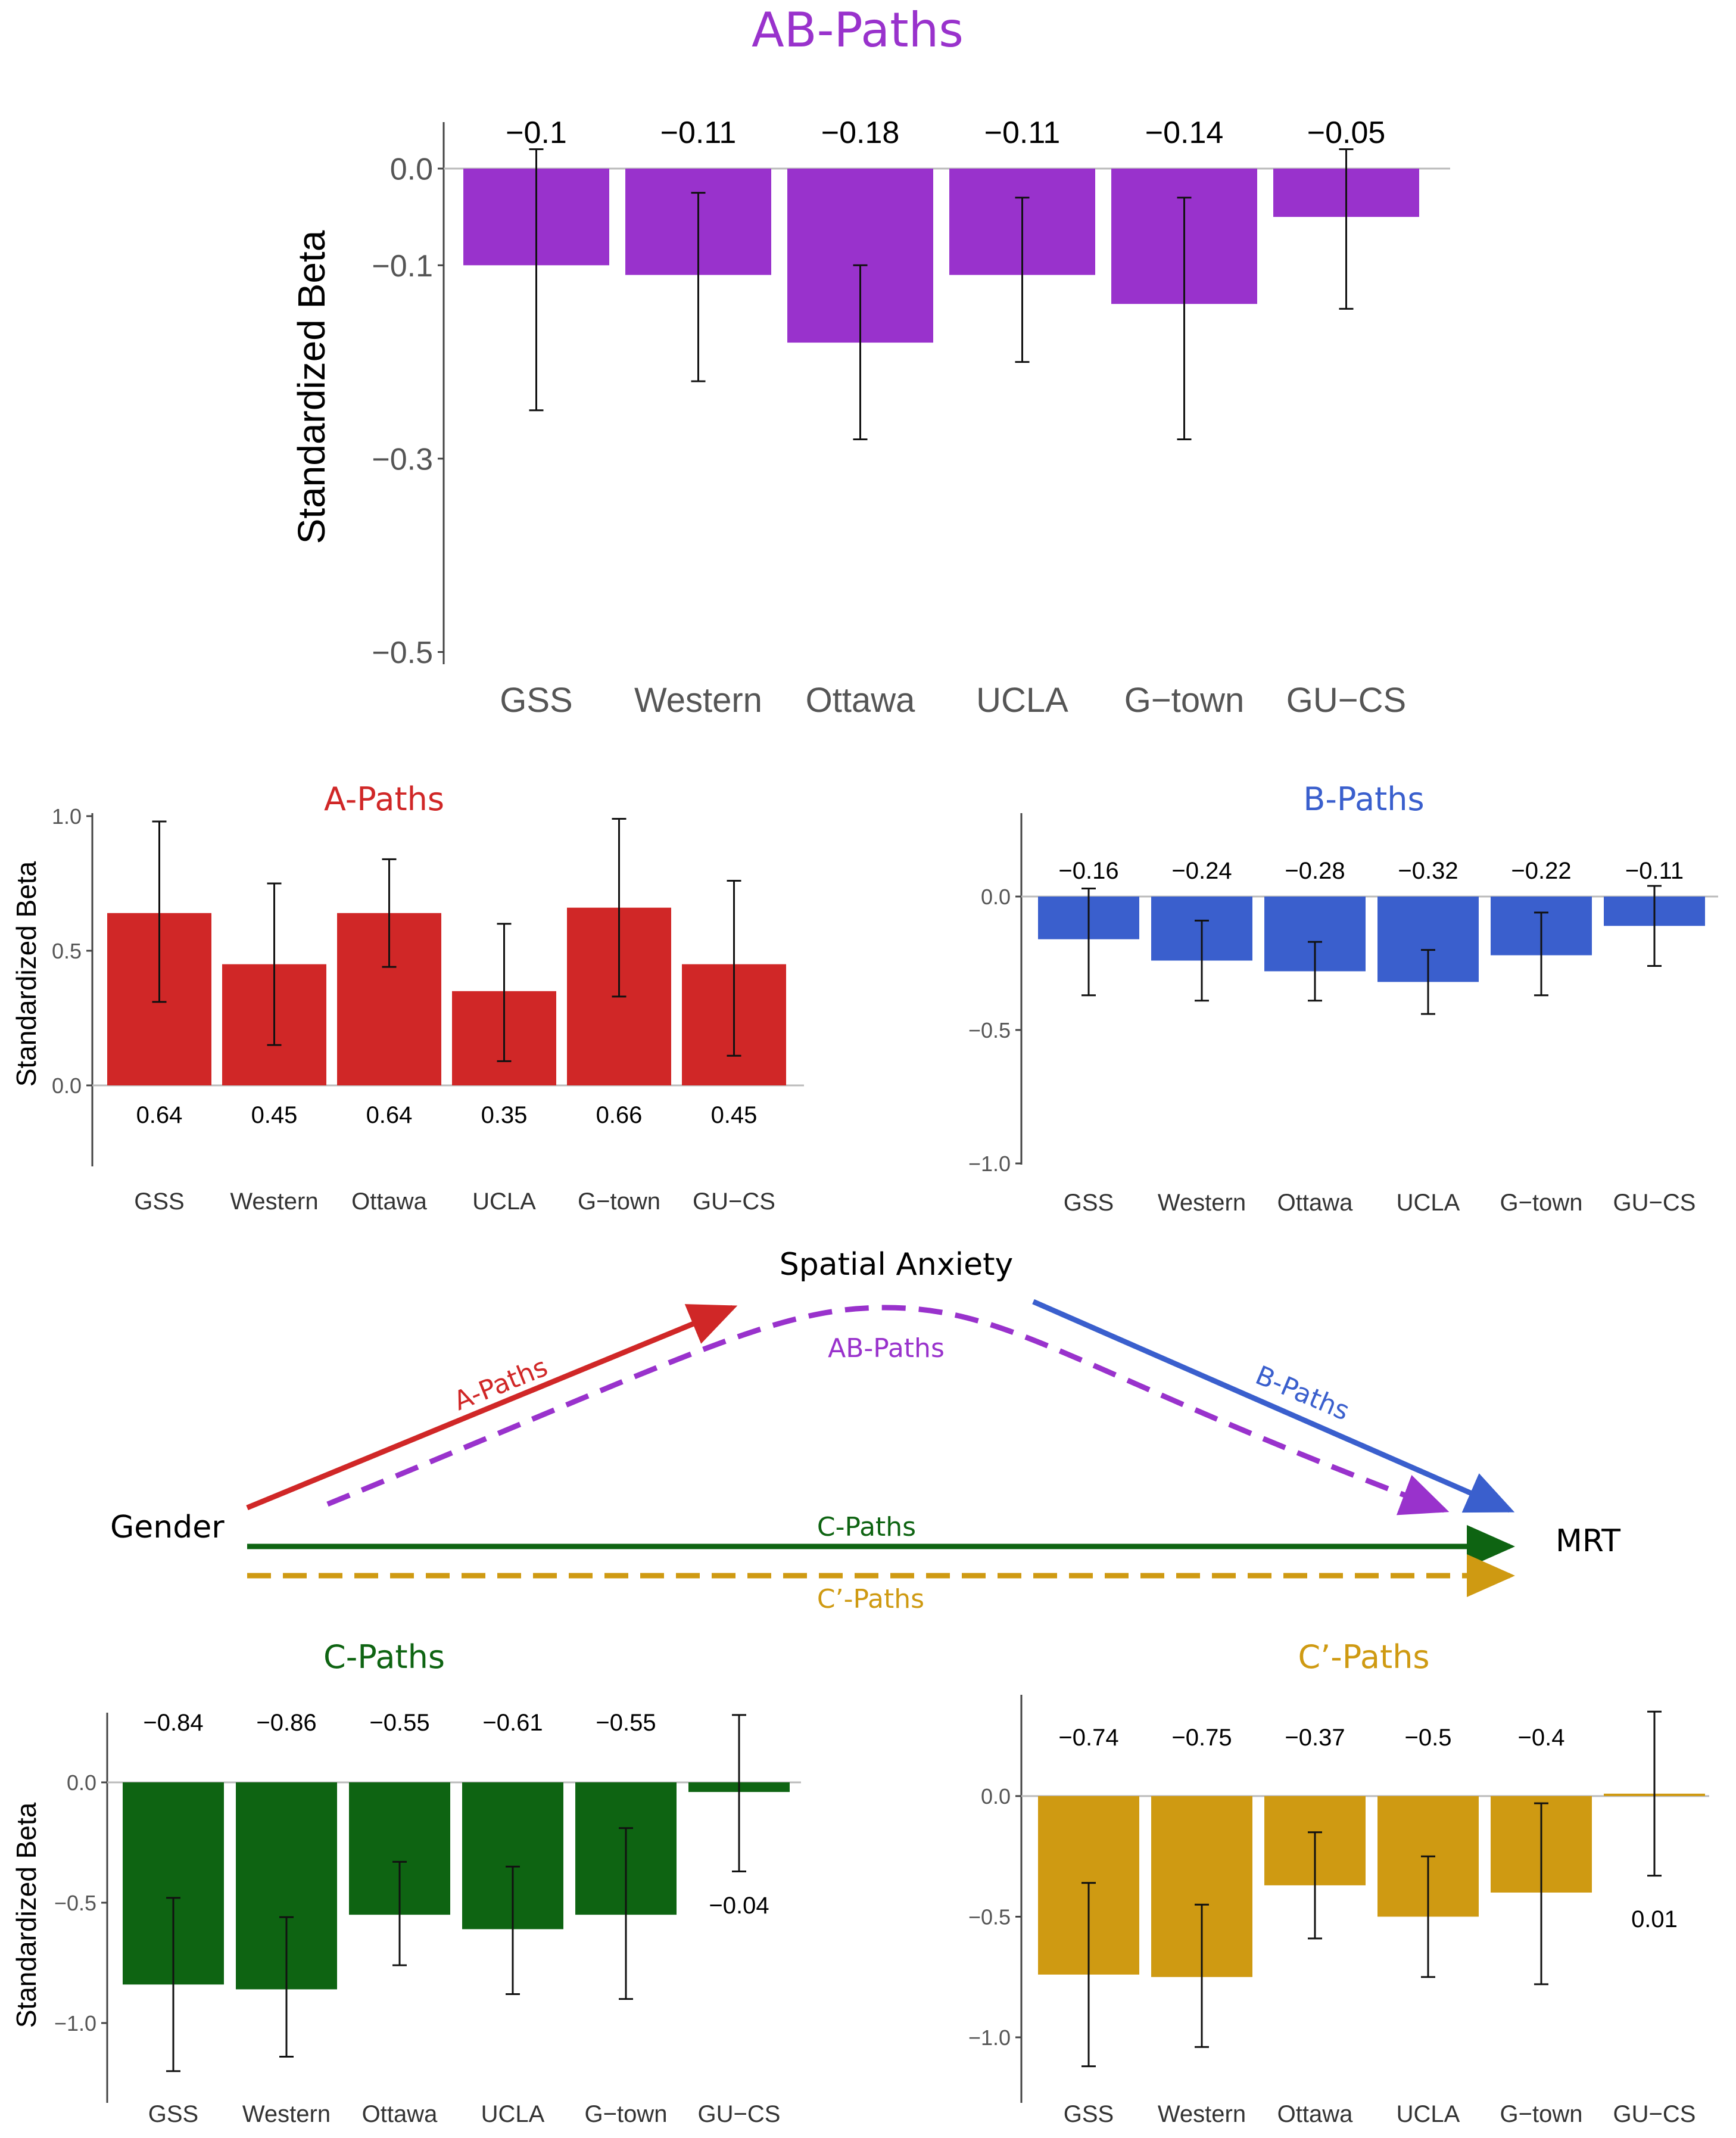 The height and width of the screenshot is (2138, 1736). Describe the element at coordinates (67, 816) in the screenshot. I see `chart-a-ytick-label: 1.0` at that location.